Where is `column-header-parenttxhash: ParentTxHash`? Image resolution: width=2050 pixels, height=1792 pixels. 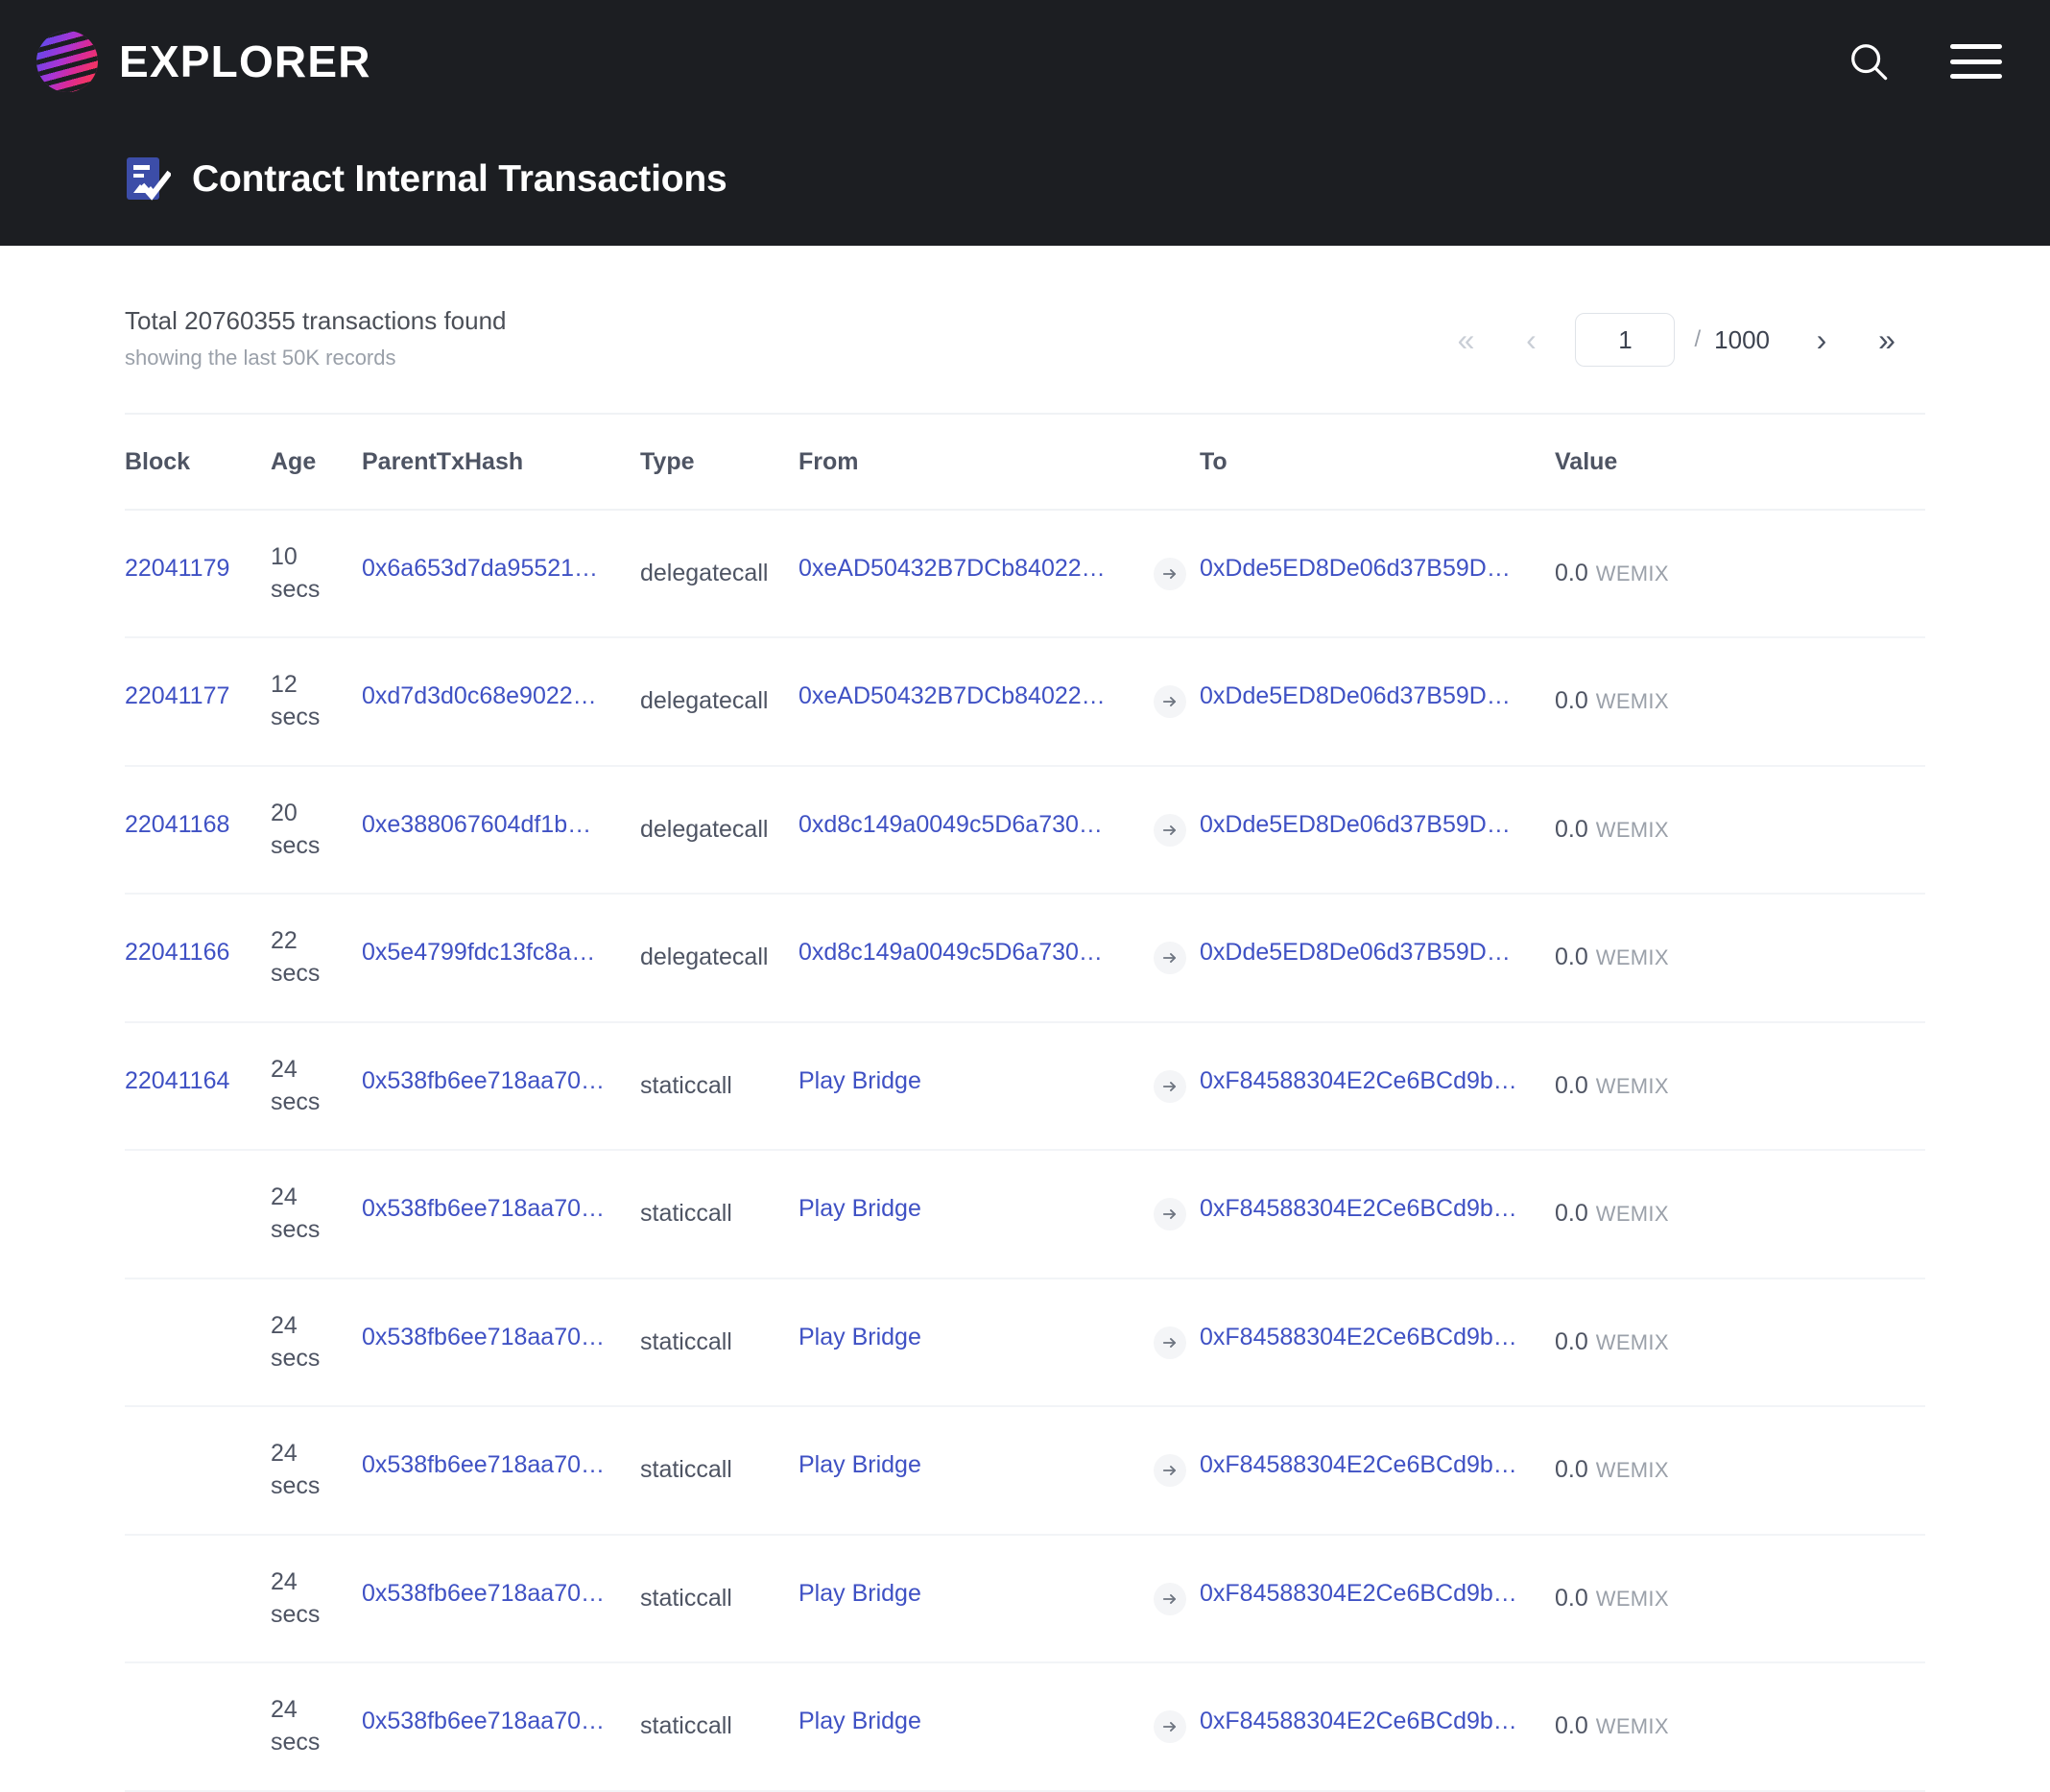
column-header-parenttxhash: ParentTxHash is located at coordinates (501, 461).